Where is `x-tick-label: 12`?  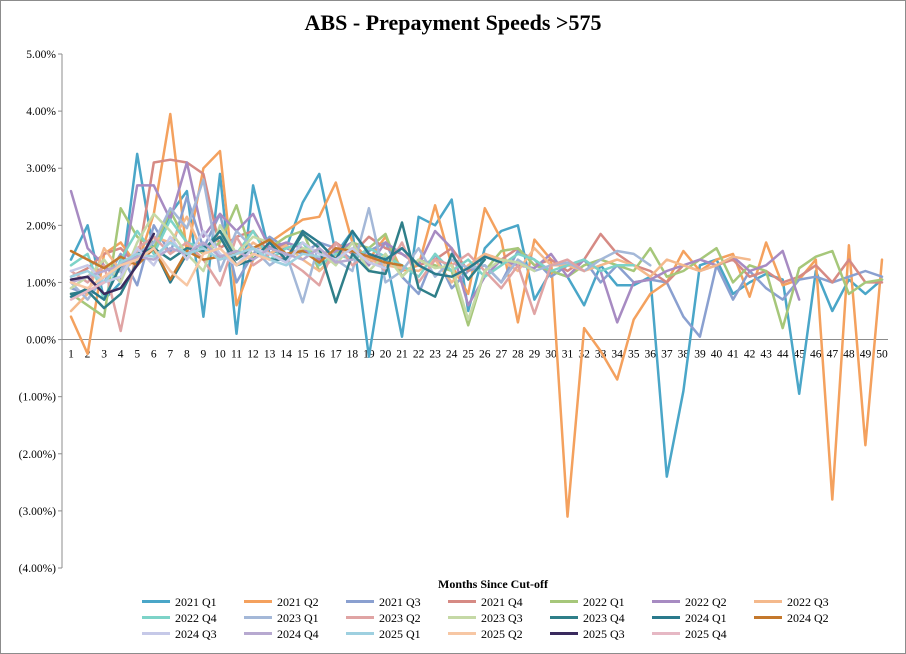 x-tick-label: 12 is located at coordinates (253, 355).